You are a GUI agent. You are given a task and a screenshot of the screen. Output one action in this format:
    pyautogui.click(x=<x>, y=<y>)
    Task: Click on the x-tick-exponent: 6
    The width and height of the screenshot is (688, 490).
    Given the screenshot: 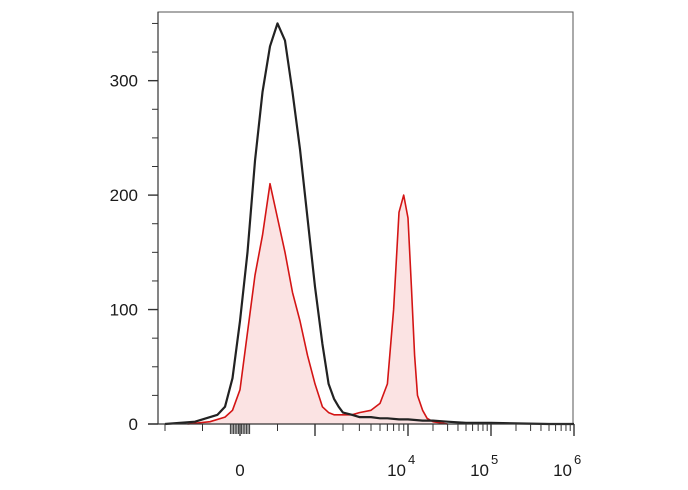 What is the action you would take?
    pyautogui.click(x=577, y=459)
    